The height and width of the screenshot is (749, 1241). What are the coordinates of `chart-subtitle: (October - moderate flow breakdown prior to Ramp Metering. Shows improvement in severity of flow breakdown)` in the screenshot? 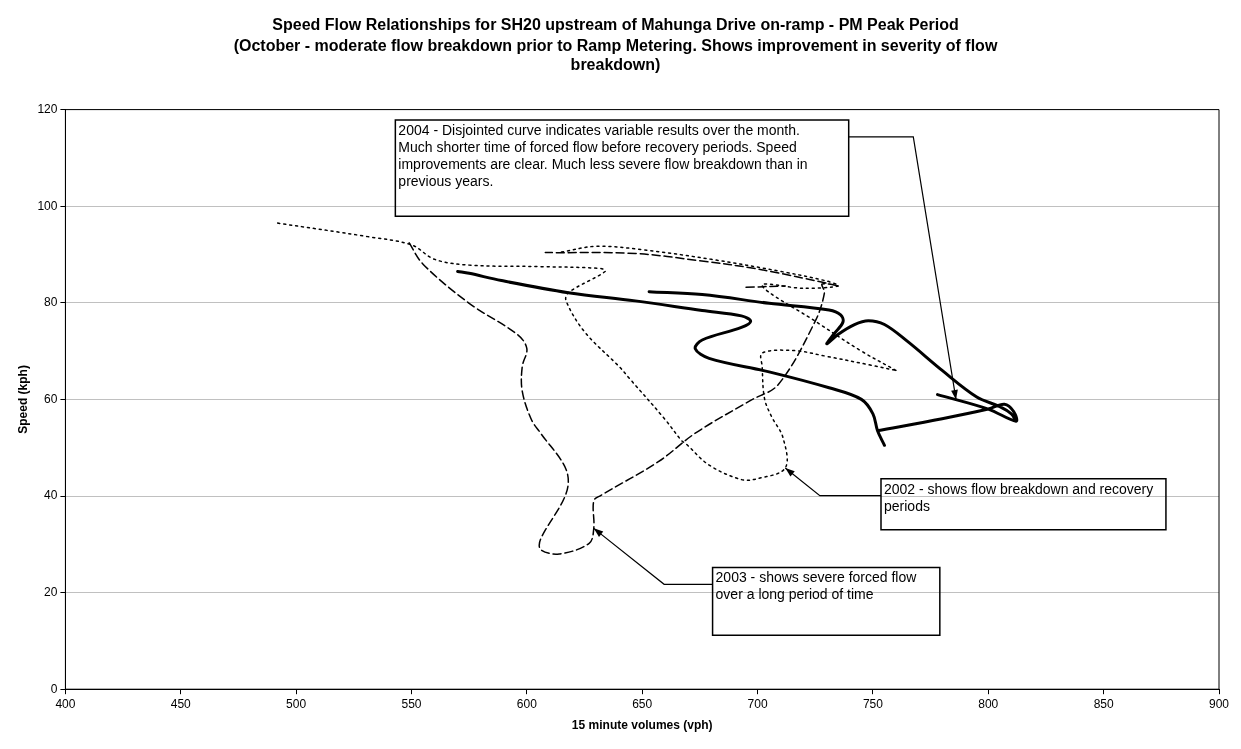 It's located at (615, 55).